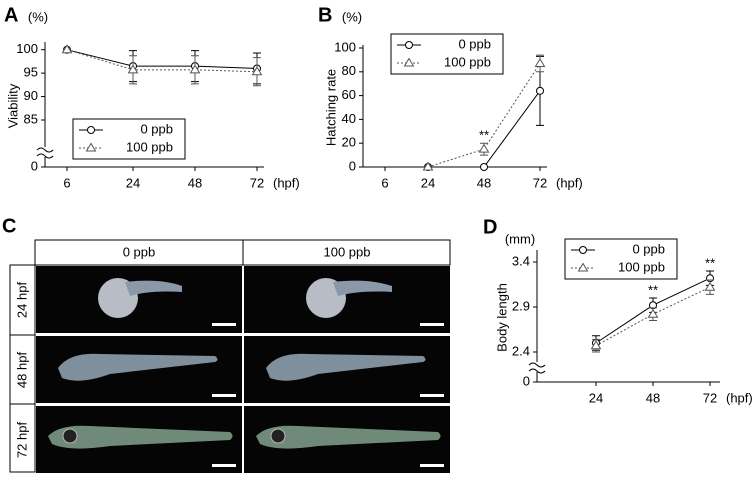 The height and width of the screenshot is (479, 754). Describe the element at coordinates (330, 107) in the screenshot. I see `y-axis-label: Hatching rate` at that location.